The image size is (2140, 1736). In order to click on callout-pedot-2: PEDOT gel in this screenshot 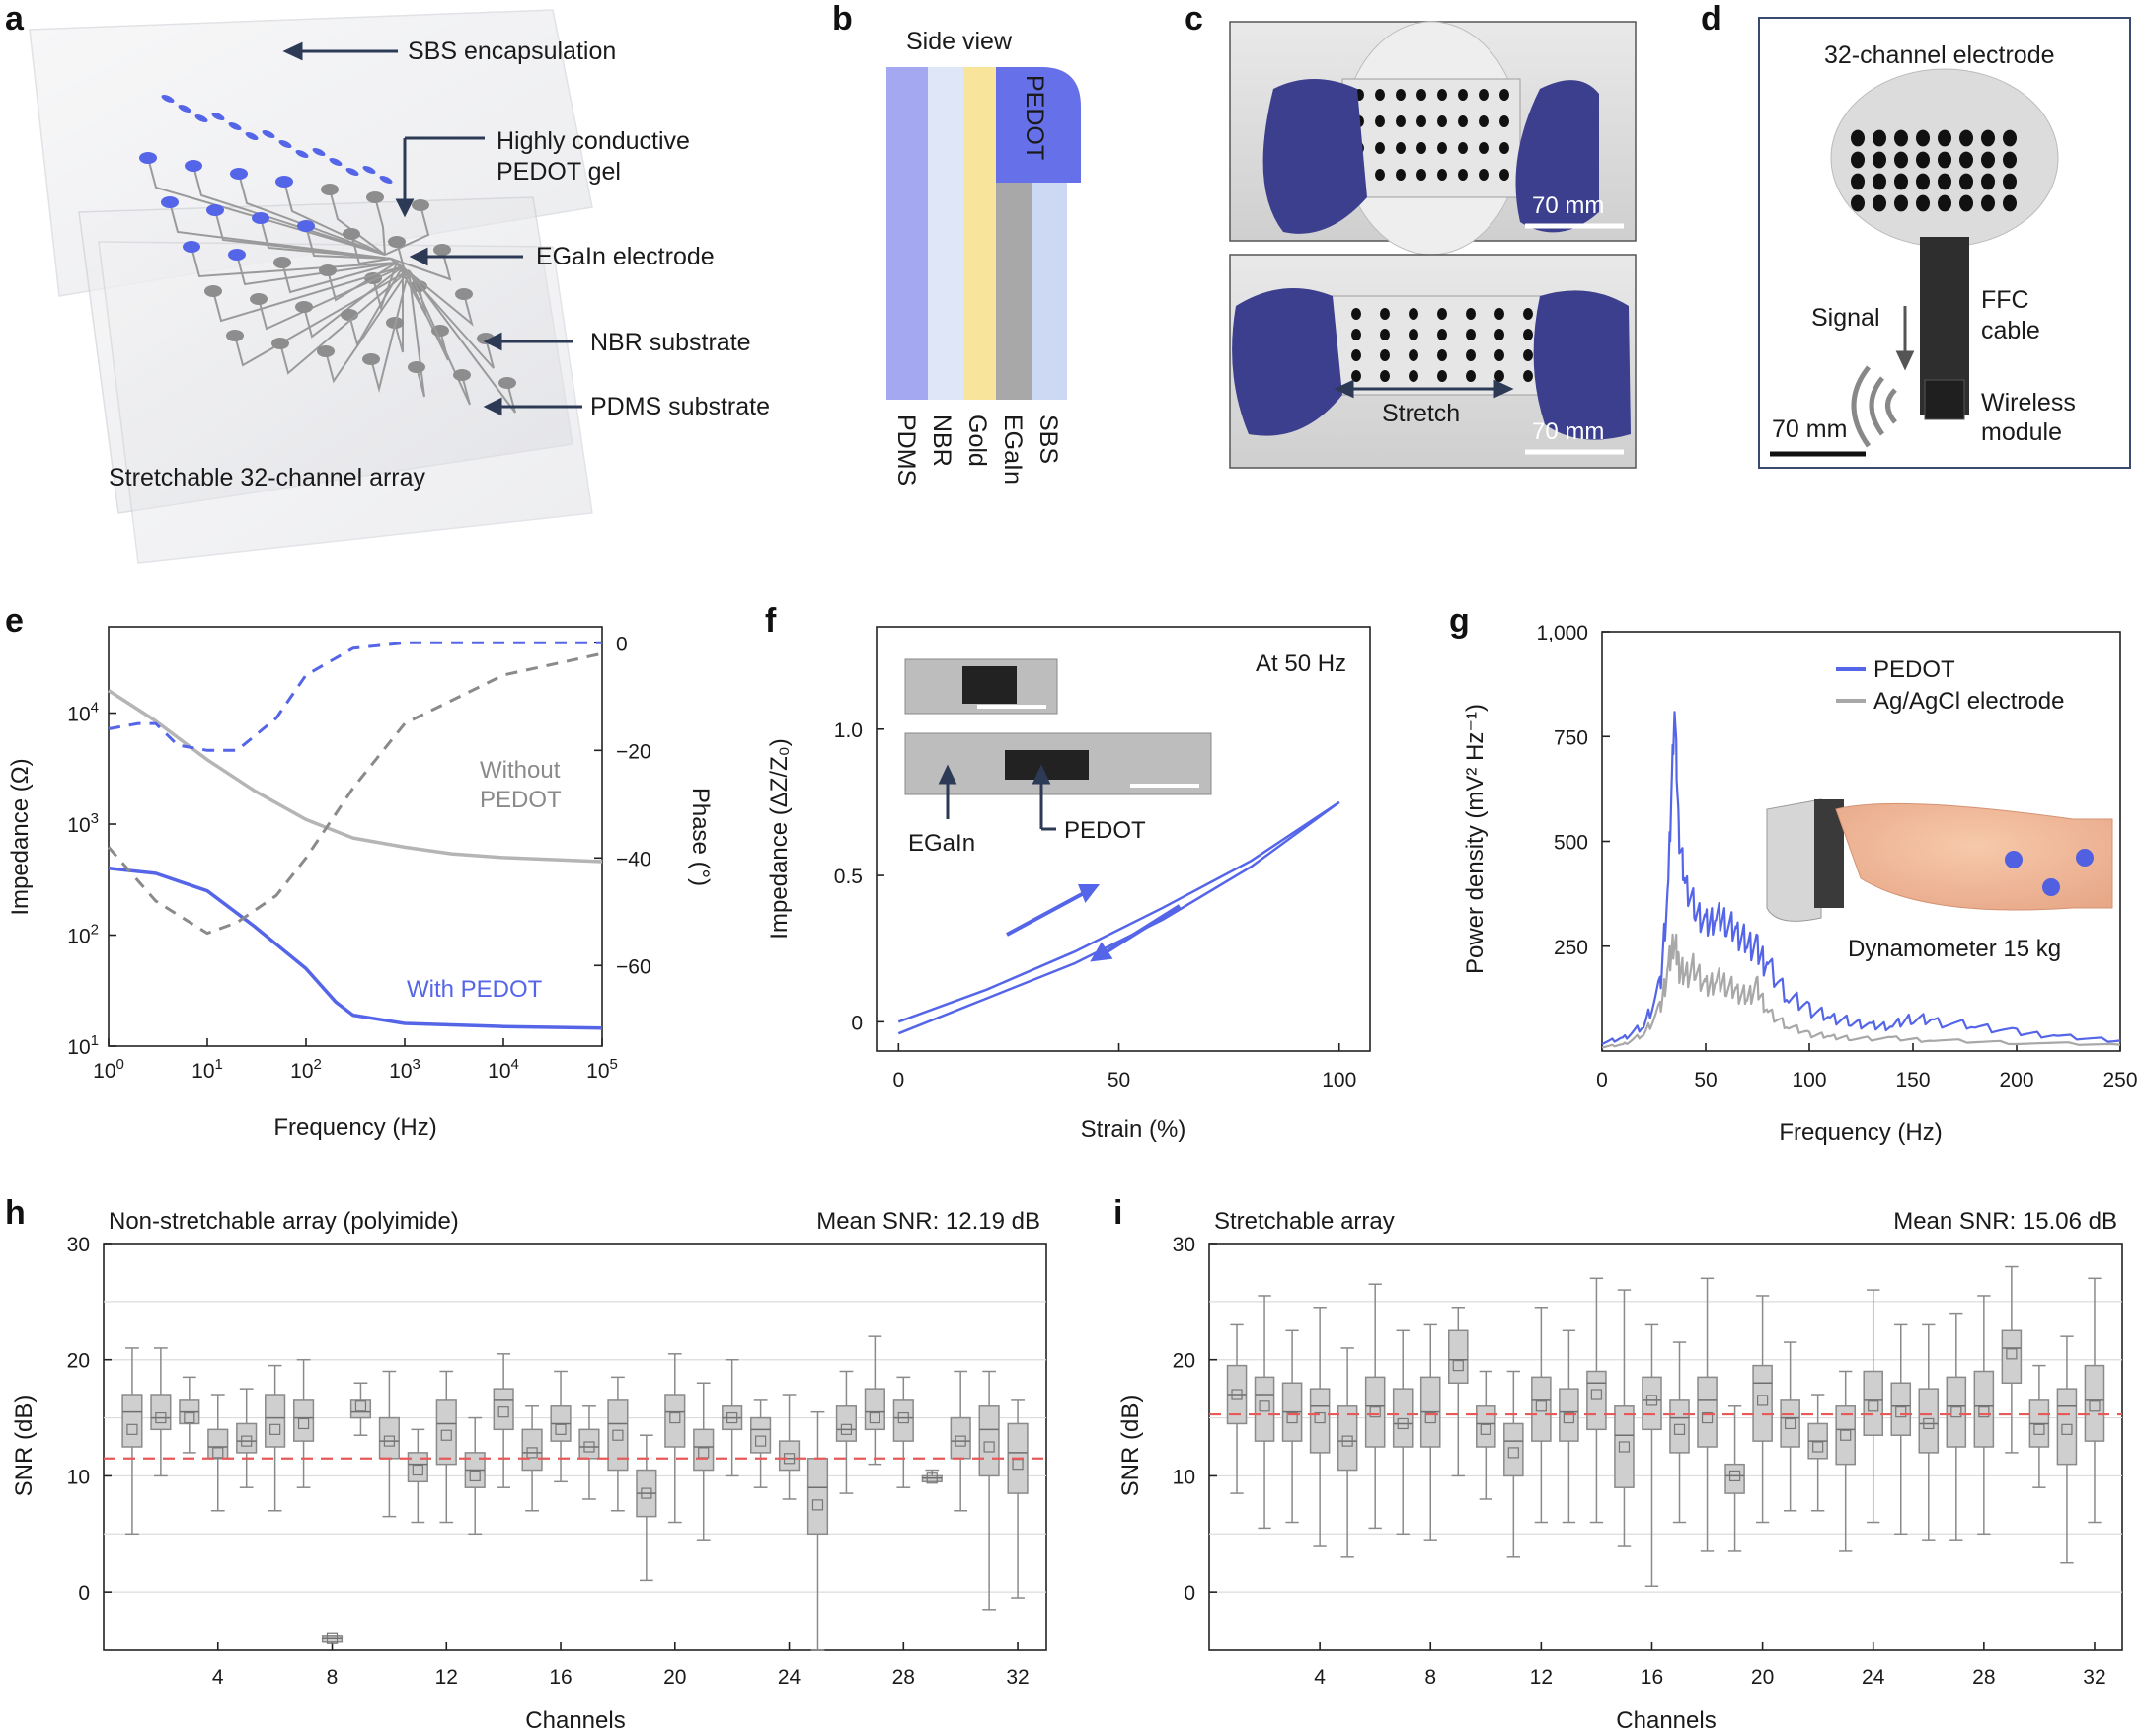, I will do `click(559, 172)`.